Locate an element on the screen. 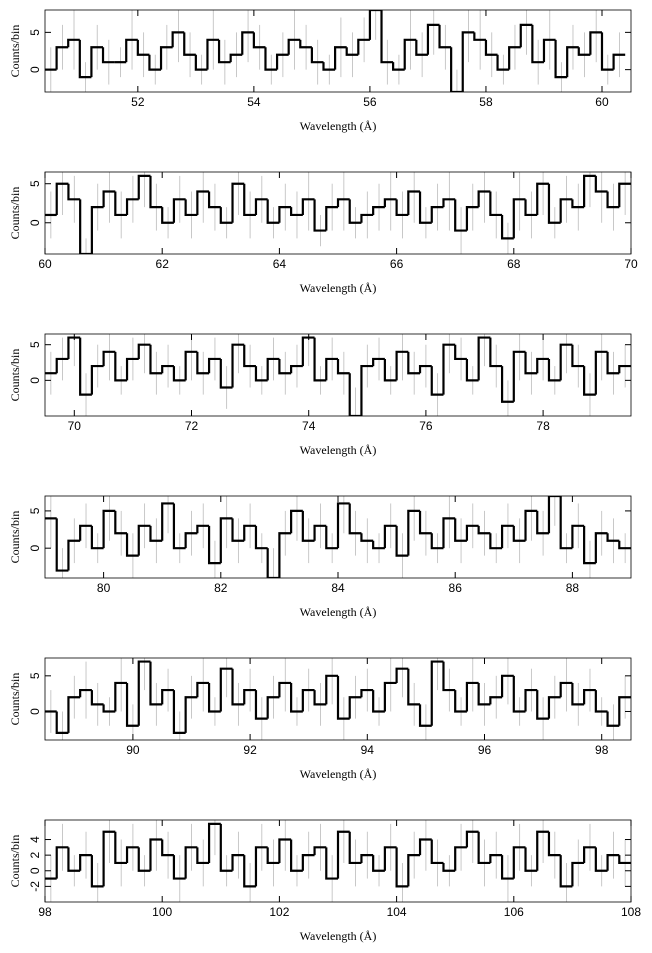  panel: 70 72 74 76 78 0 5 Wavelength (Å) Counts/bin is located at coordinates (320, 395).